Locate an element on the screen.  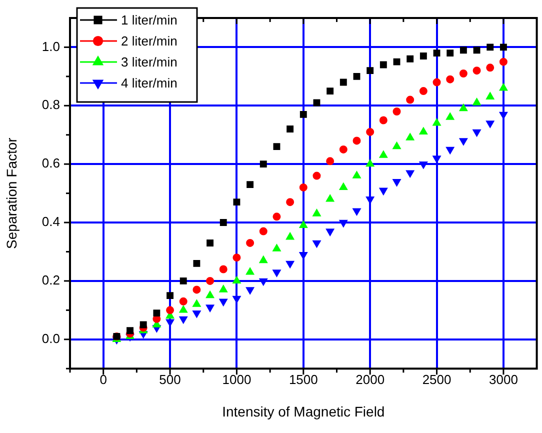
x-tick-label: 2000 is located at coordinates (370, 379).